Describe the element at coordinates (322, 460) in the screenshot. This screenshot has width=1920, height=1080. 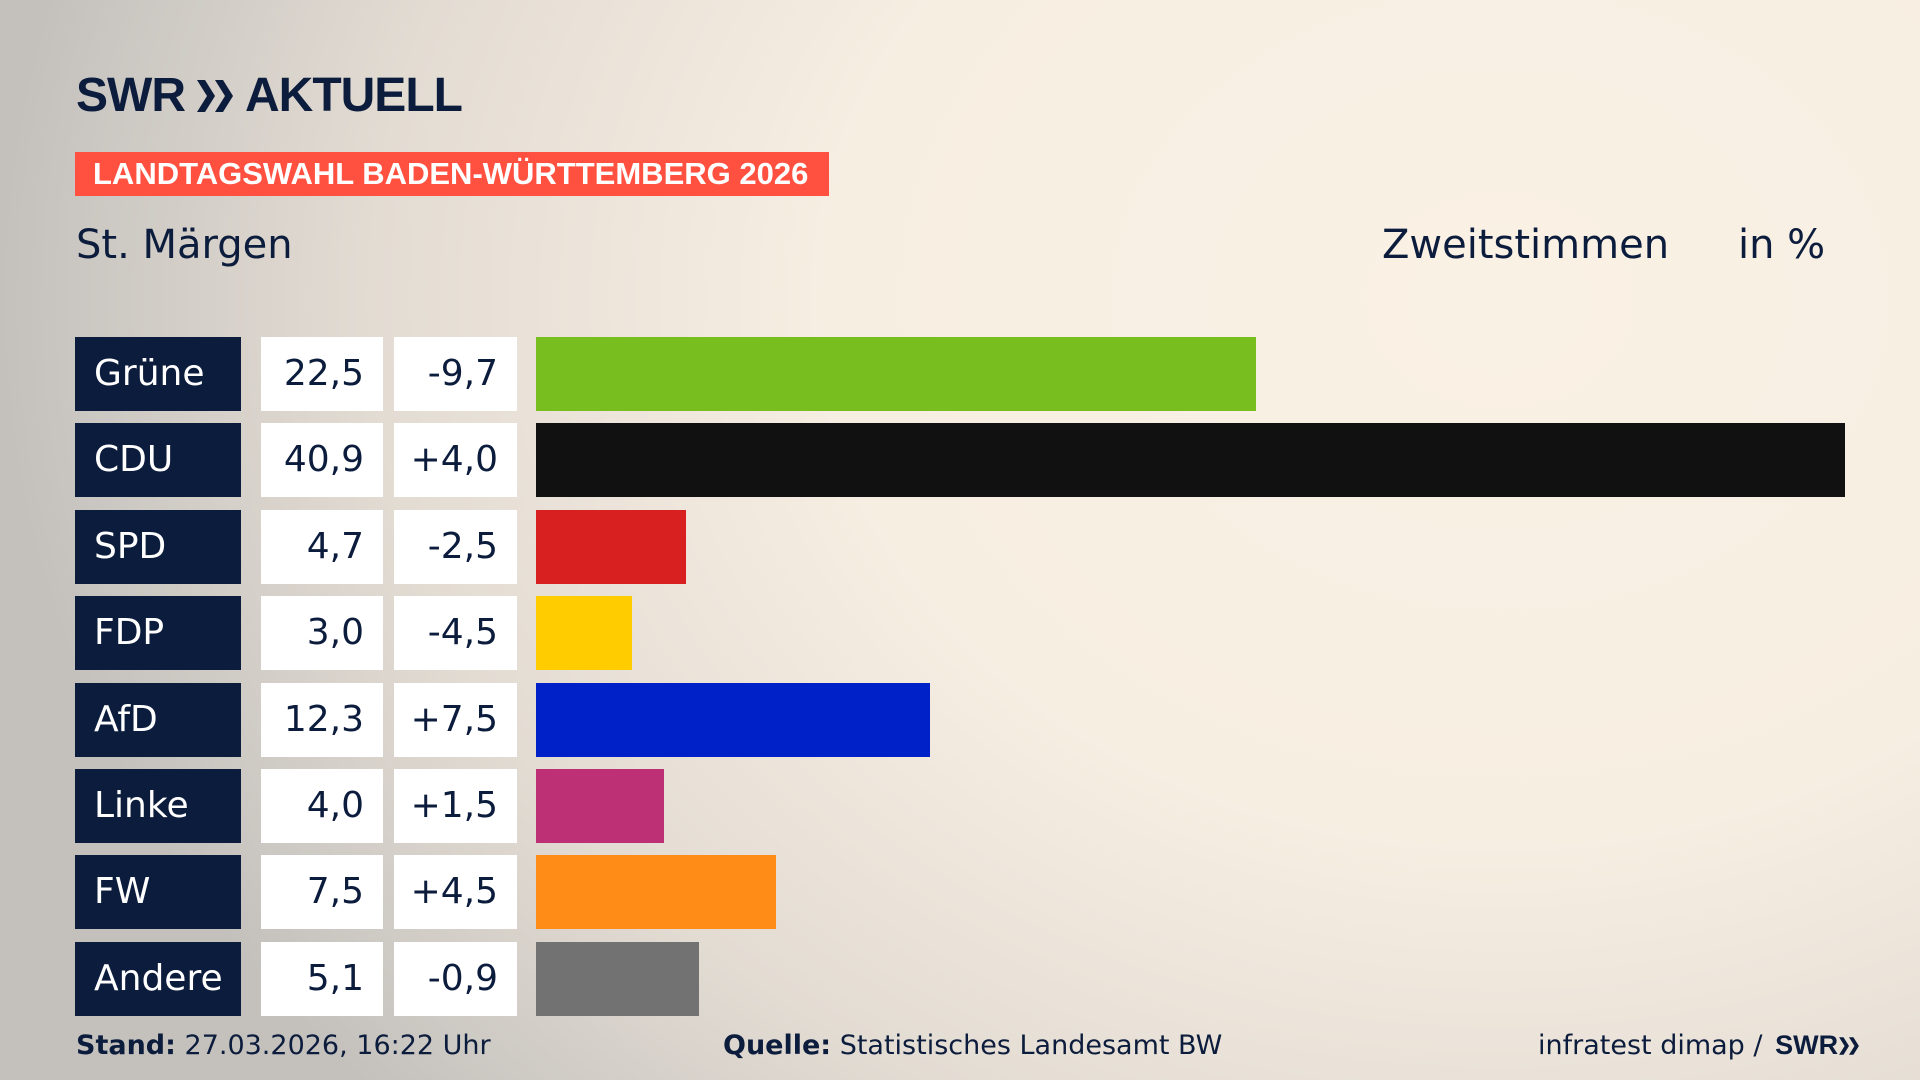
I see `value-label: 40,9` at that location.